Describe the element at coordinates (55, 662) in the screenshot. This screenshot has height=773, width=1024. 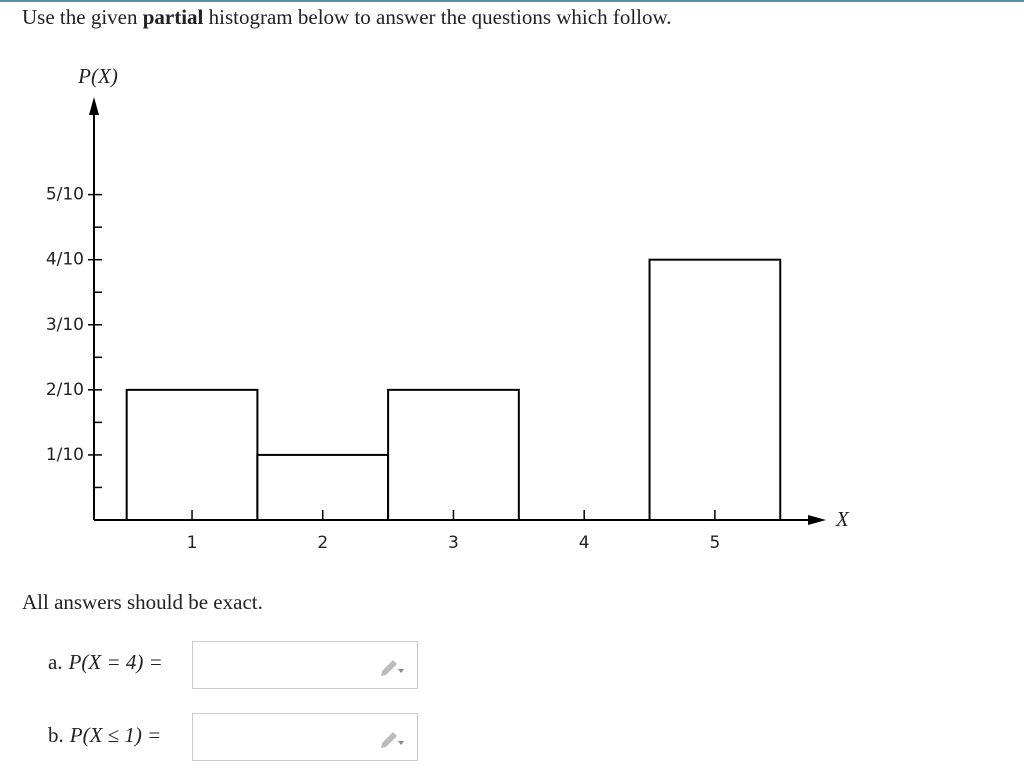
I see `question-letter: a.` at that location.